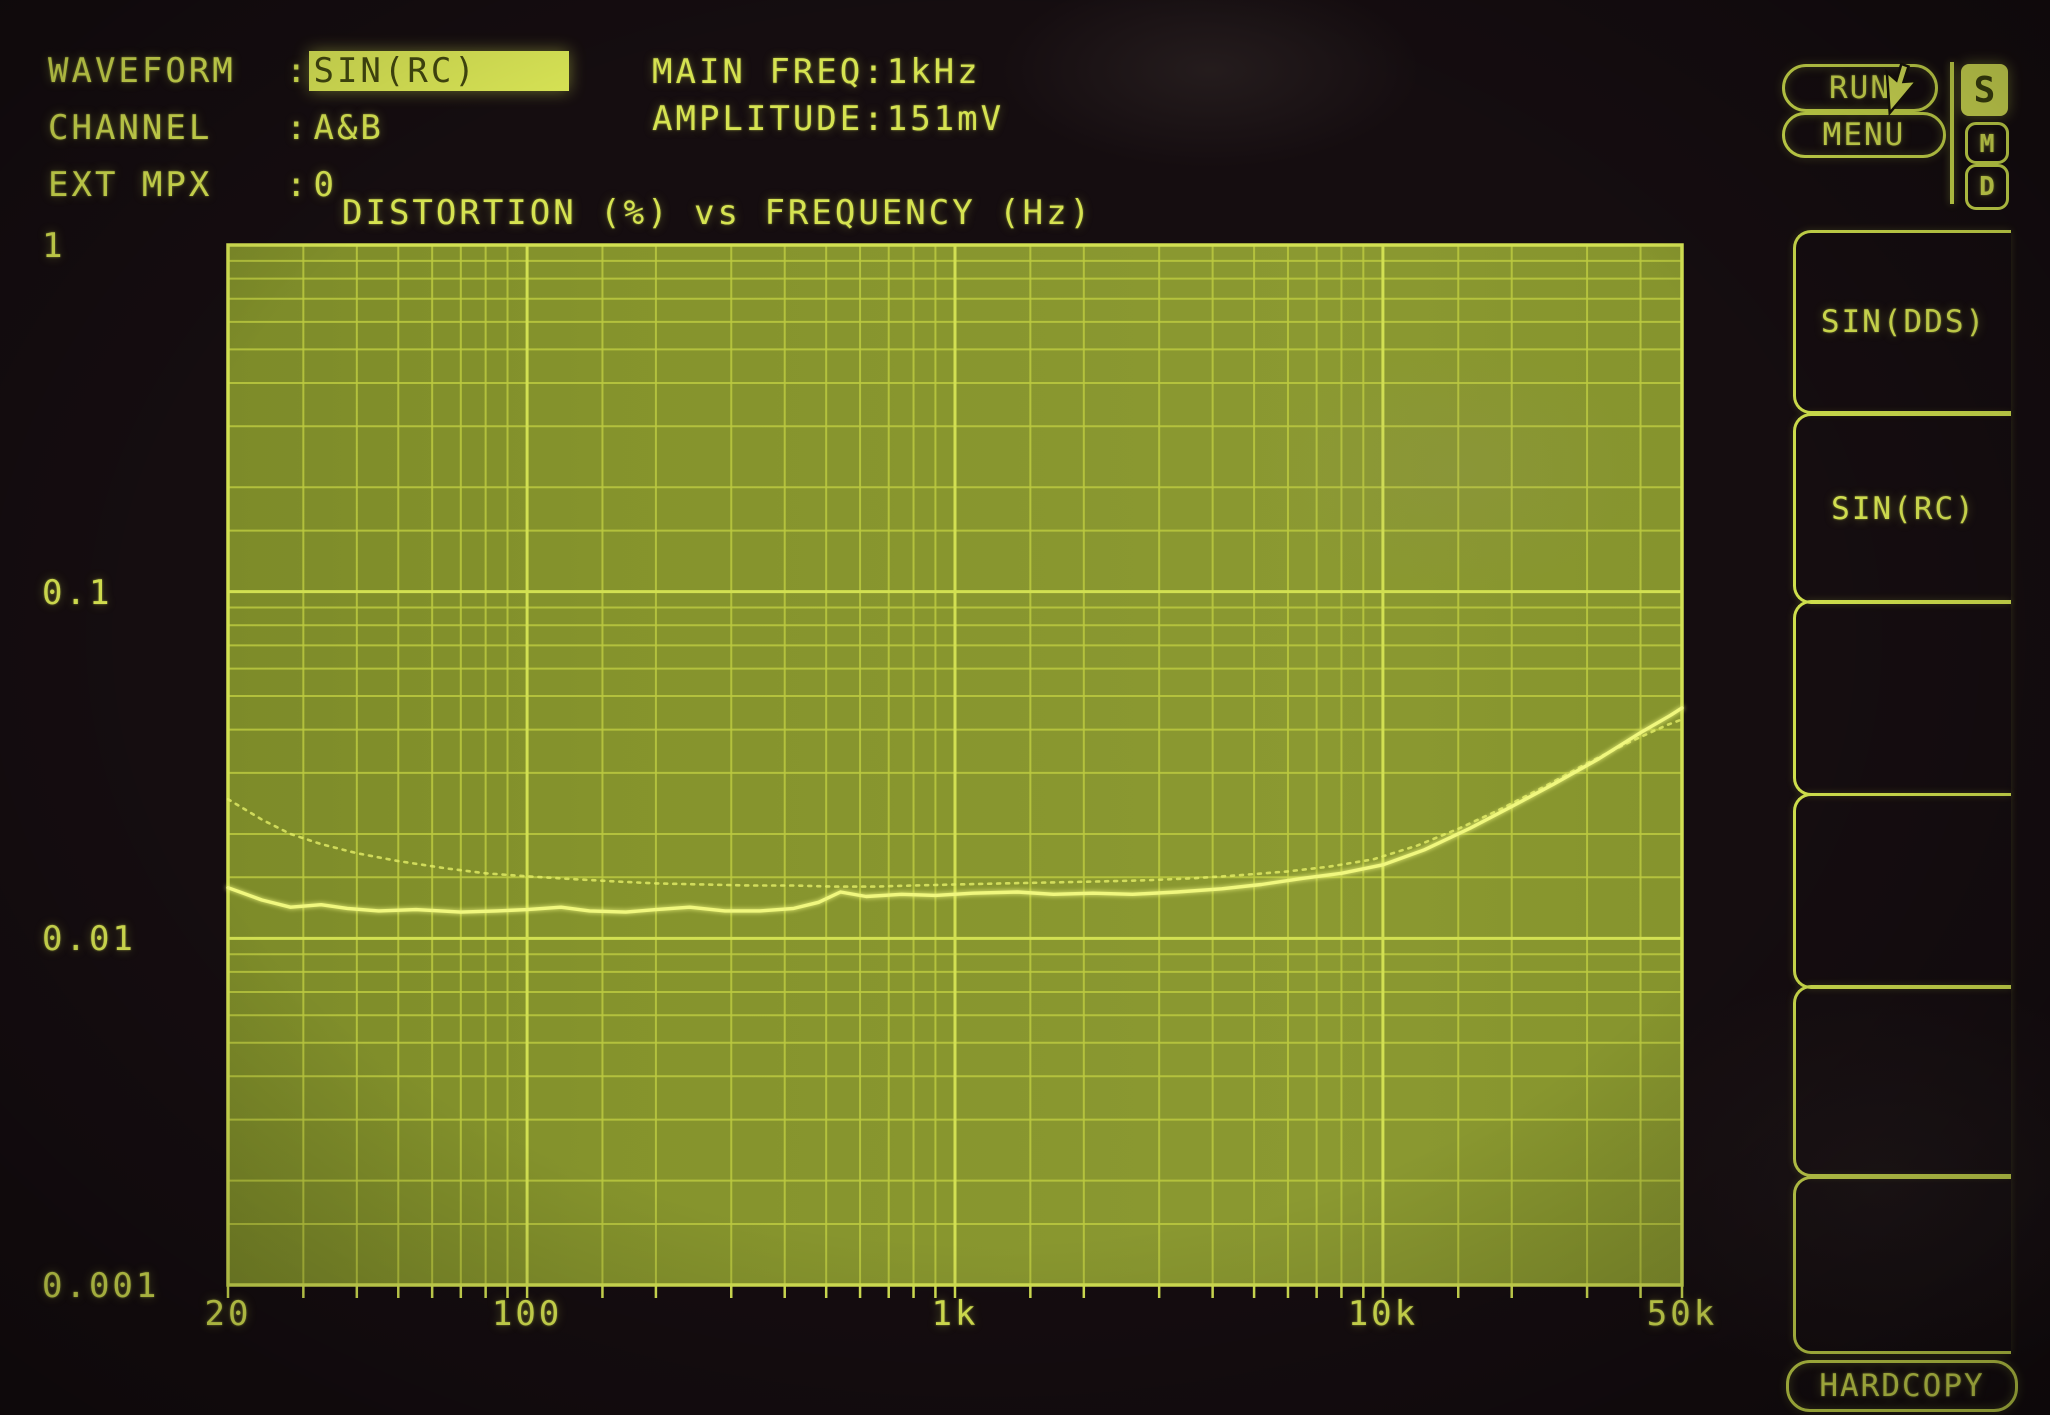 Image resolution: width=2050 pixels, height=1415 pixels. What do you see at coordinates (1383, 1314) in the screenshot?
I see `x-tick-label: 10k` at bounding box center [1383, 1314].